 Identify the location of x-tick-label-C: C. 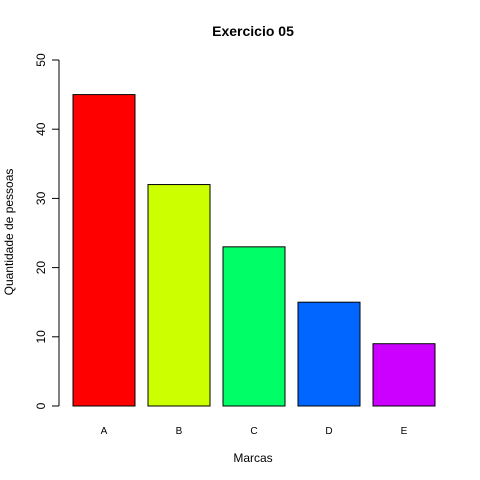
(253, 431).